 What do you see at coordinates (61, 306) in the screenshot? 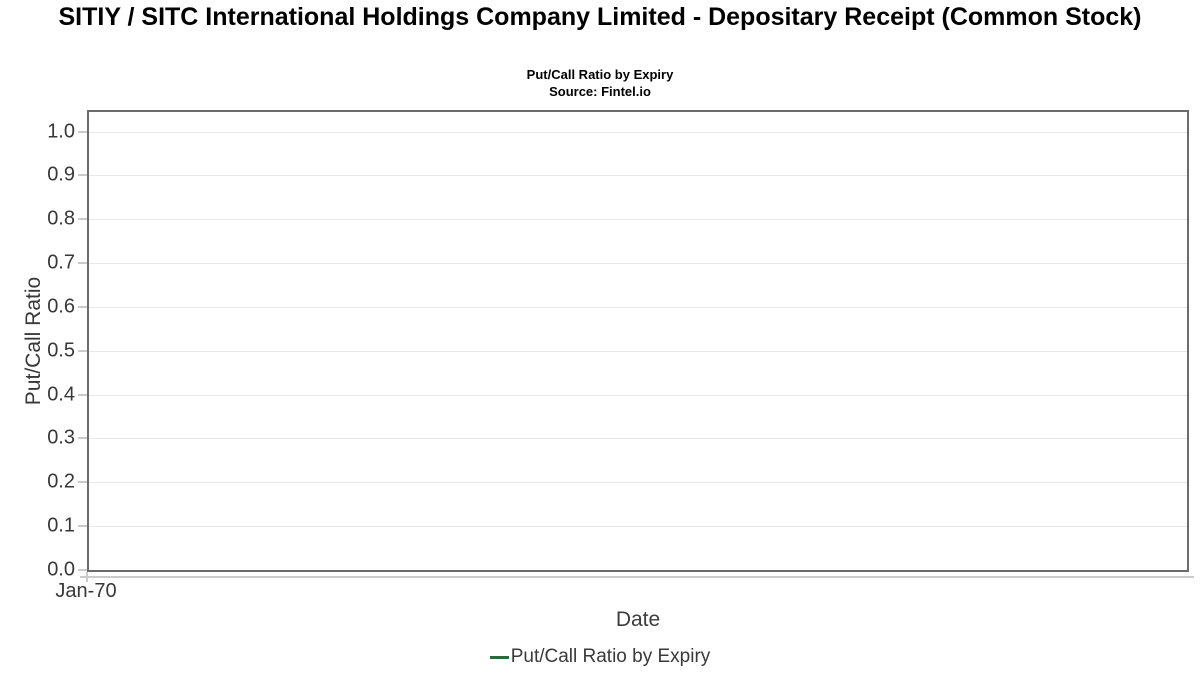
I see `y-tick-label: 0.6` at bounding box center [61, 306].